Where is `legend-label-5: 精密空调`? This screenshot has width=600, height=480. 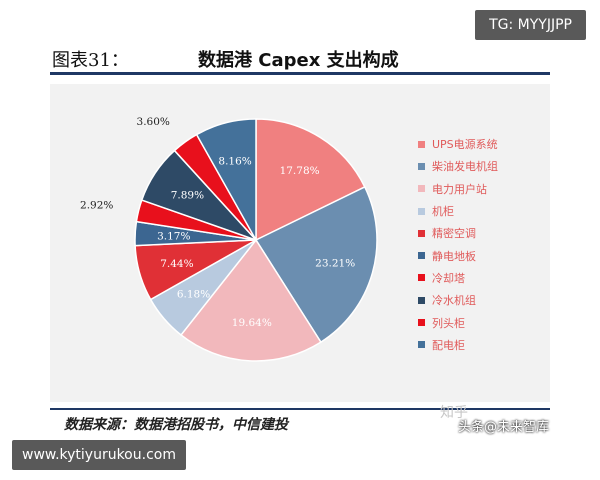
legend-label-5: 精密空调 is located at coordinates (454, 234).